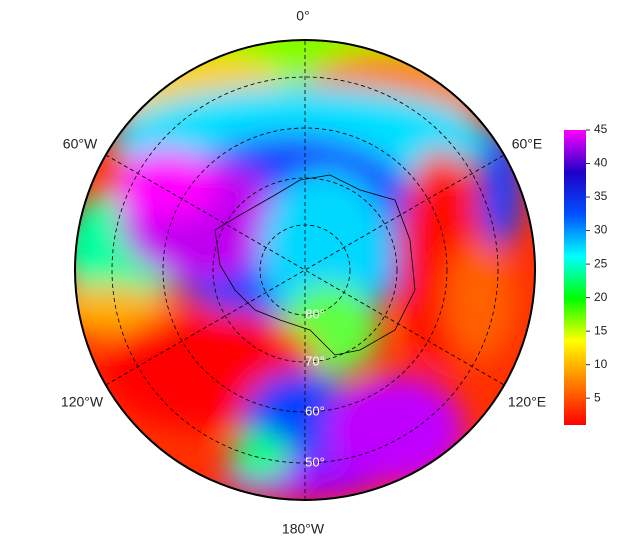  What do you see at coordinates (601, 129) in the screenshot?
I see `colorbar-tick-label: 45` at bounding box center [601, 129].